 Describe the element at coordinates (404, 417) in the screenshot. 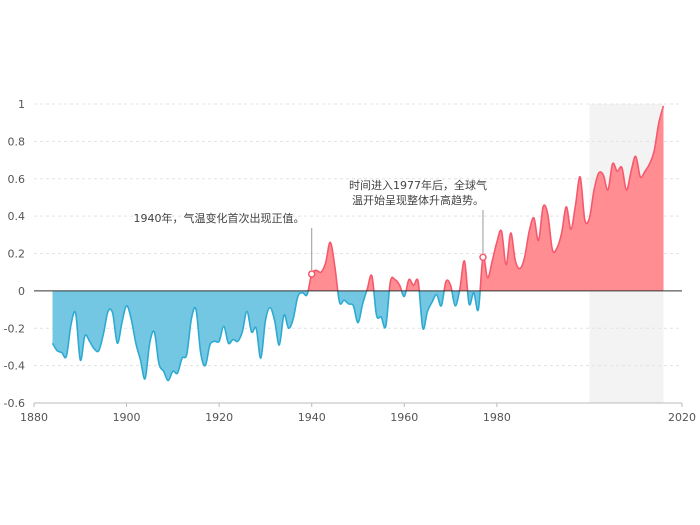

I see `x-tick-label: 1960` at that location.